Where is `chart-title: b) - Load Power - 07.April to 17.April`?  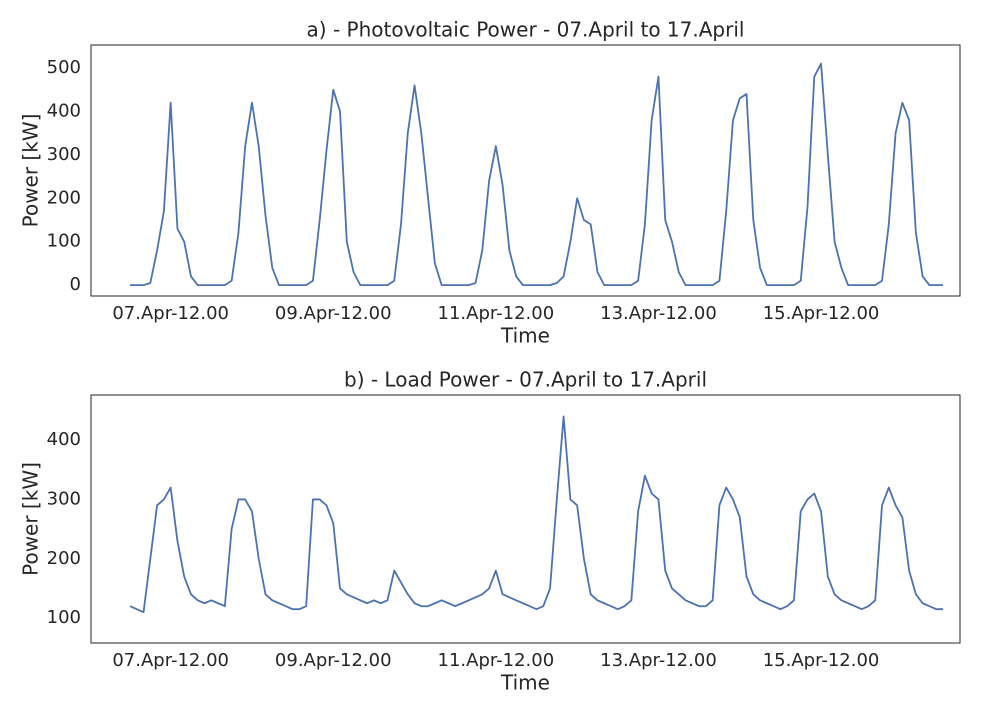
chart-title: b) - Load Power - 07.April to 17.April is located at coordinates (525, 380).